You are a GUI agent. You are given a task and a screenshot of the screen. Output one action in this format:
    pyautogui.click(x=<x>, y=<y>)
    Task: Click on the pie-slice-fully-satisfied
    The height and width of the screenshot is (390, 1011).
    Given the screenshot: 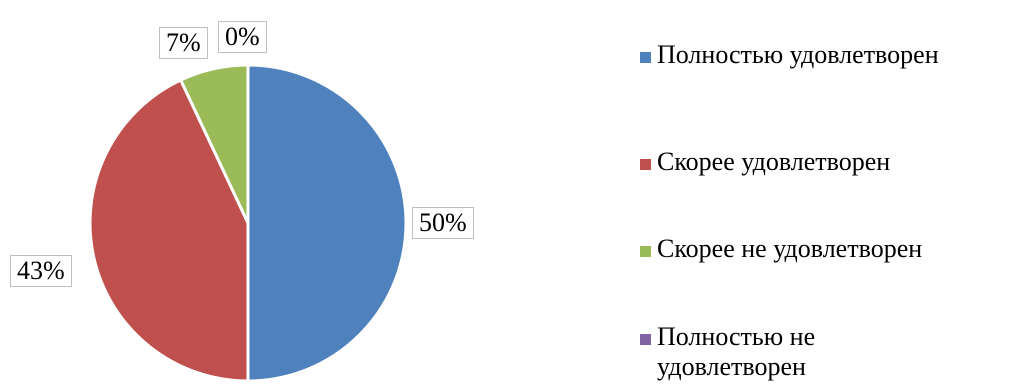 What is the action you would take?
    pyautogui.click(x=327, y=223)
    